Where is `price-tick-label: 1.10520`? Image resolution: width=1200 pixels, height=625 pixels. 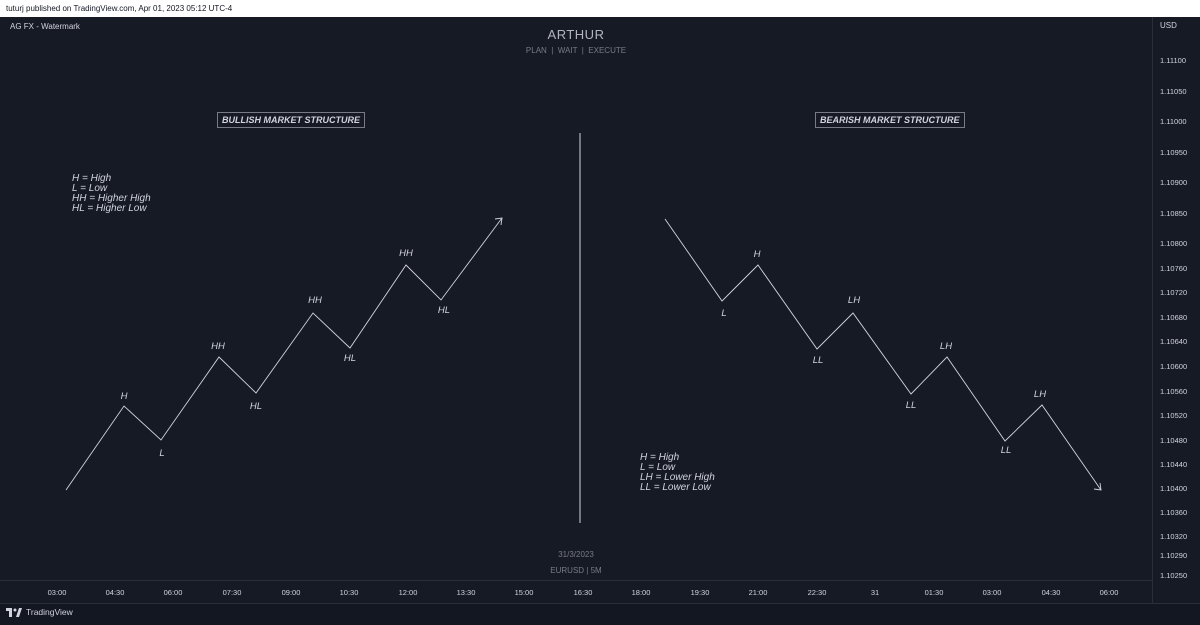 price-tick-label: 1.10520 is located at coordinates (1174, 415).